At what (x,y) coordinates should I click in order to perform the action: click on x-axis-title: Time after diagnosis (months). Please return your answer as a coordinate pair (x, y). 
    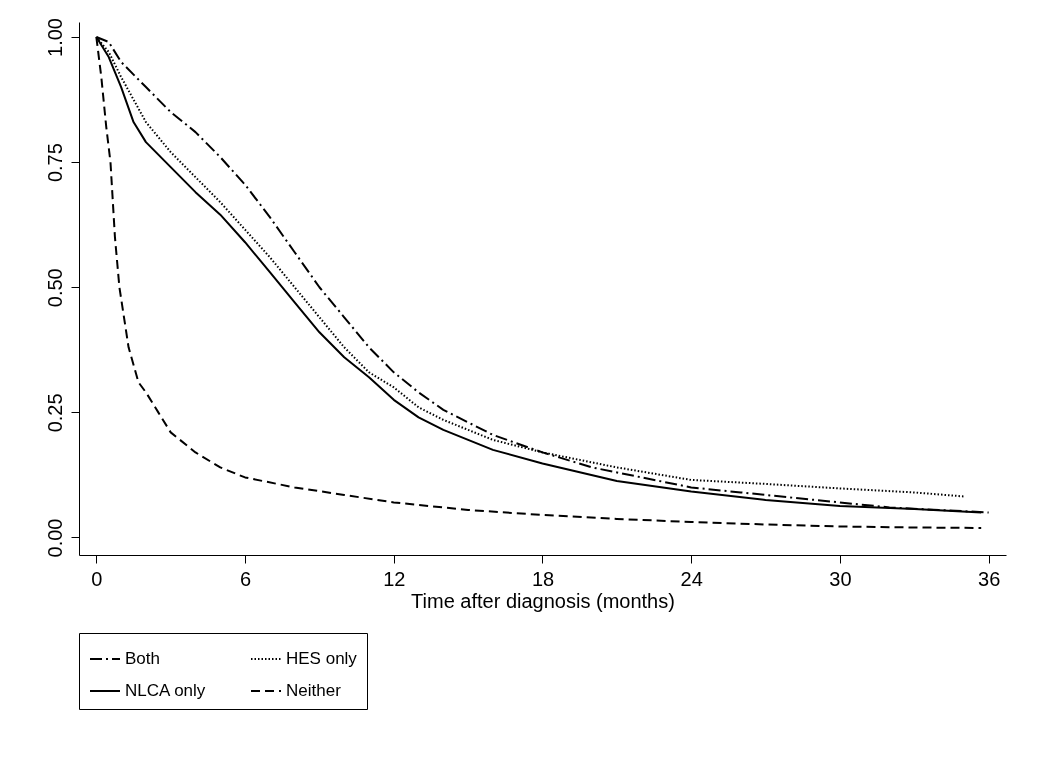
    Looking at the image, I should click on (543, 600).